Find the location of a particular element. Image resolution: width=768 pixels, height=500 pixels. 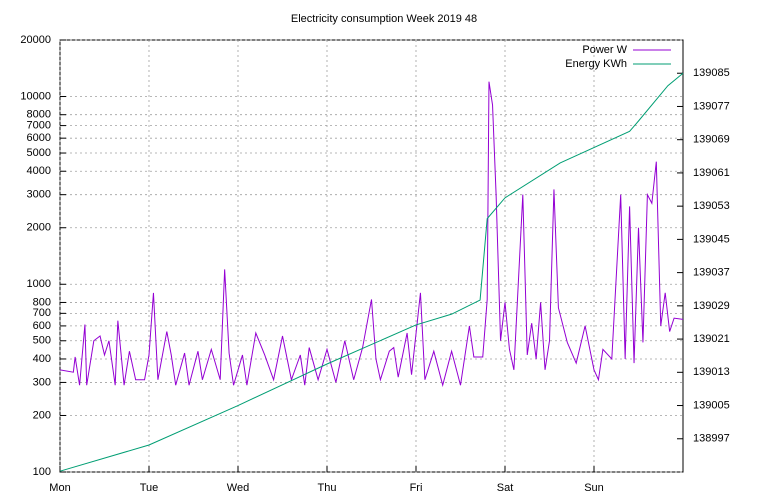

y-tick-label: 400 is located at coordinates (42, 359).